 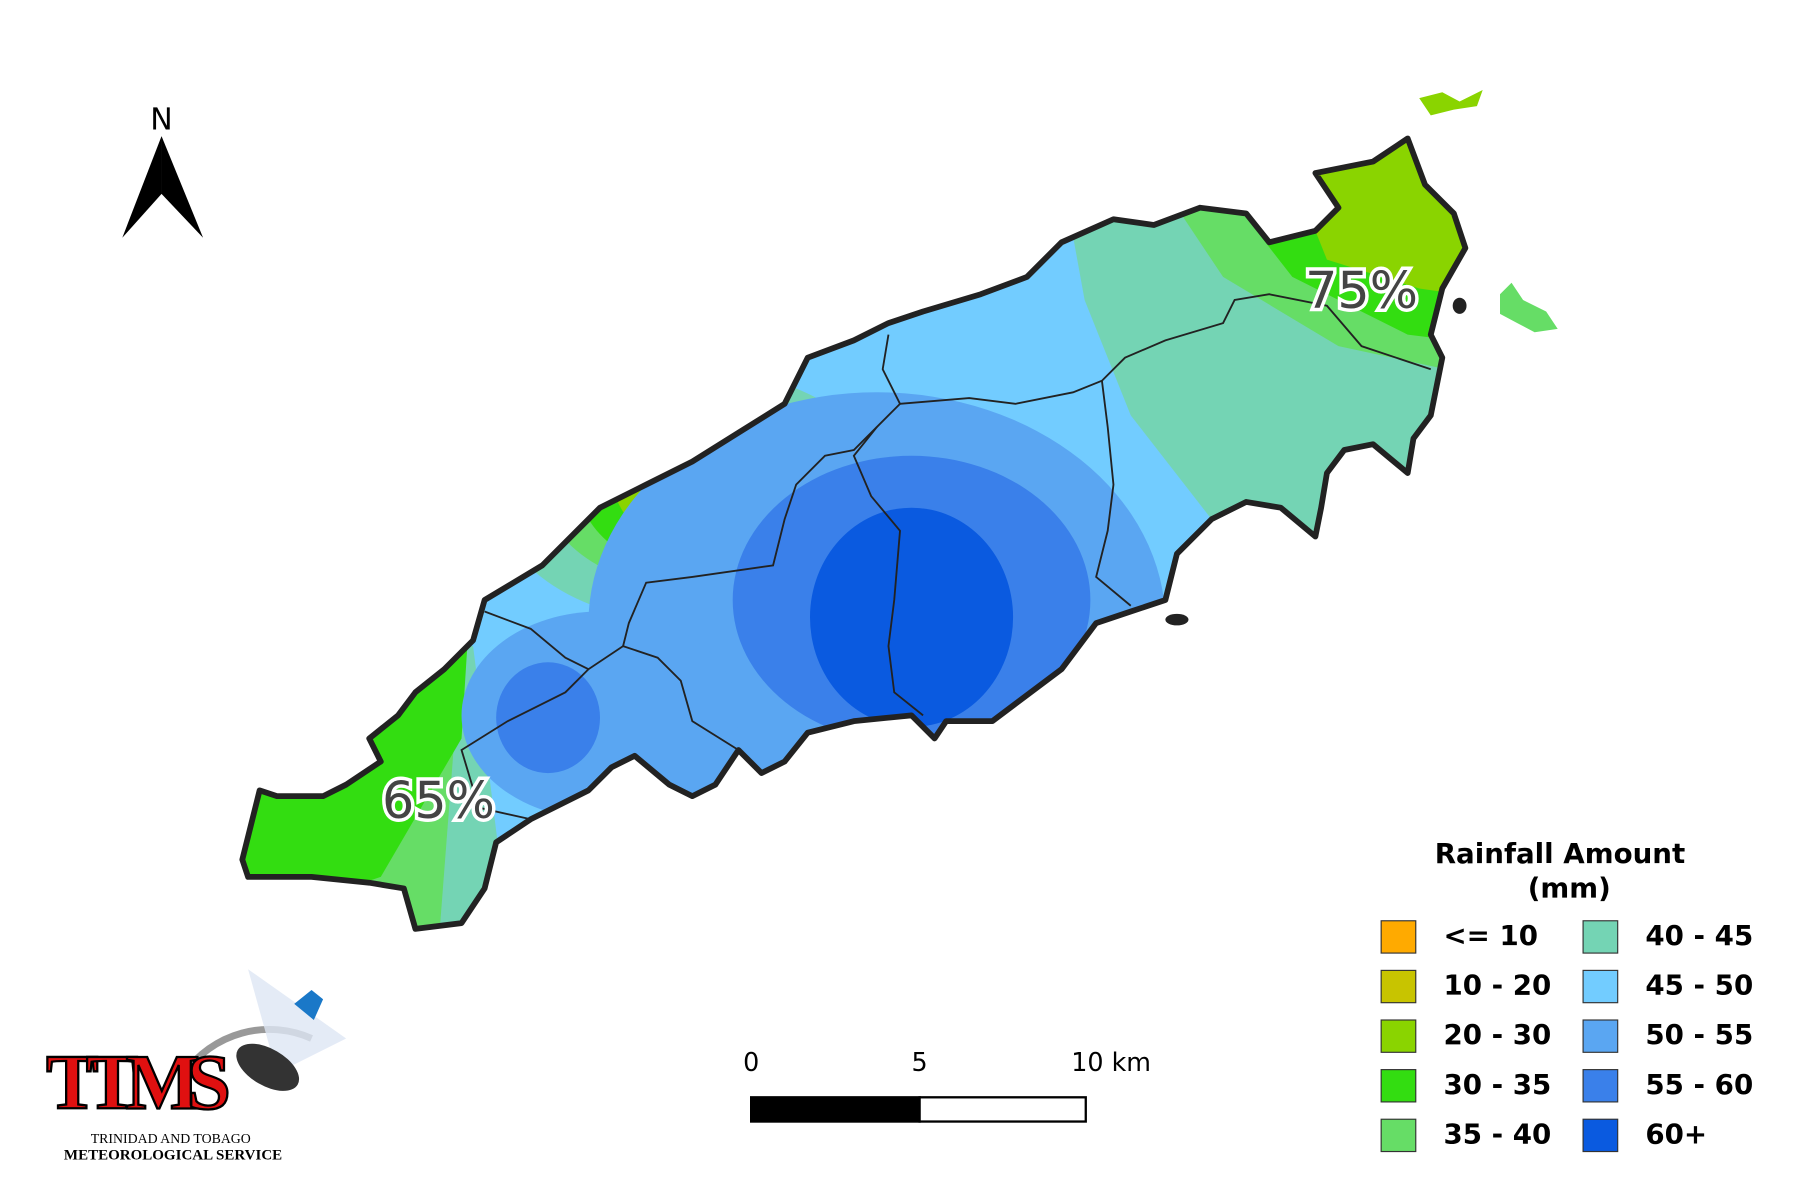 What do you see at coordinates (1111, 1062) in the screenshot?
I see `scale-label: 10 km` at bounding box center [1111, 1062].